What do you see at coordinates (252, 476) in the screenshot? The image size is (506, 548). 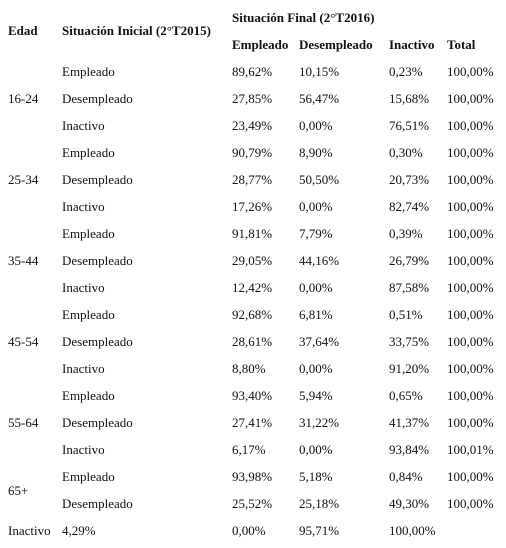 I see `table-cell: 93,98%` at bounding box center [252, 476].